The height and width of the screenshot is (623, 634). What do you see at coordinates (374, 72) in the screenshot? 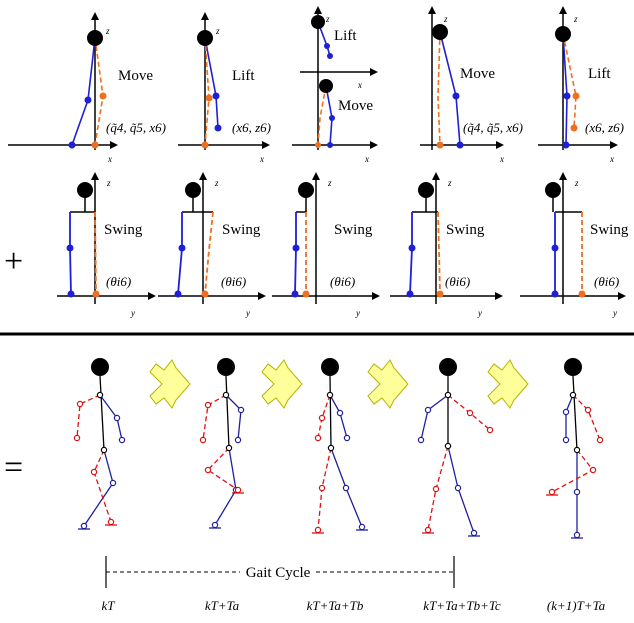
I see `upper-x-axis-arrowhead` at bounding box center [374, 72].